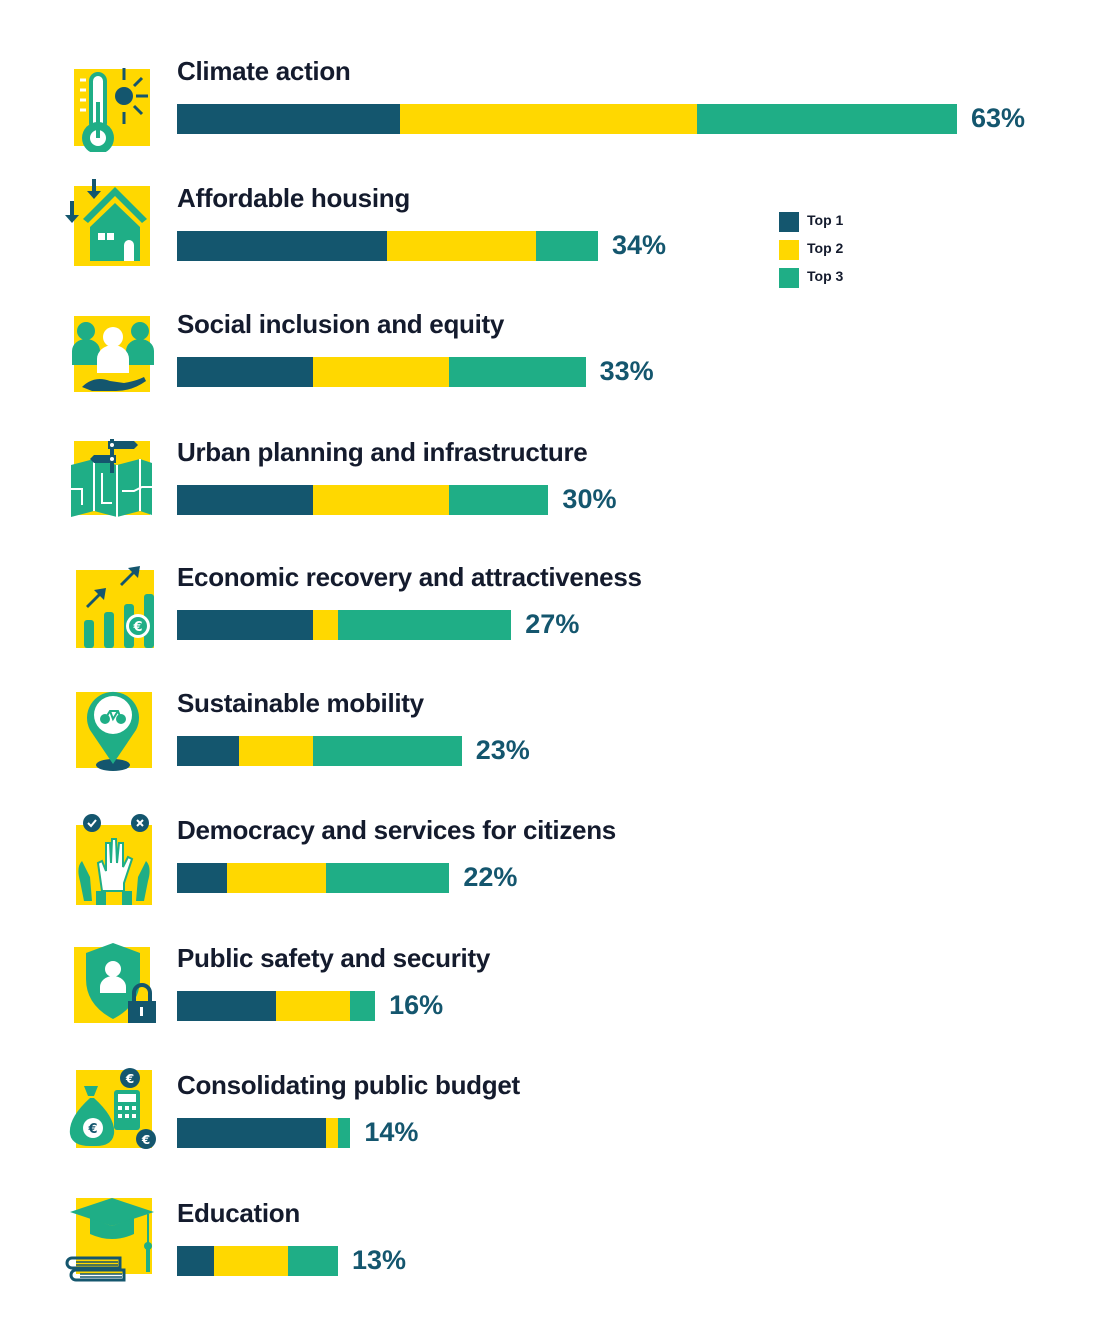 The width and height of the screenshot is (1104, 1335). What do you see at coordinates (264, 71) in the screenshot?
I see `category-label: Climate action` at bounding box center [264, 71].